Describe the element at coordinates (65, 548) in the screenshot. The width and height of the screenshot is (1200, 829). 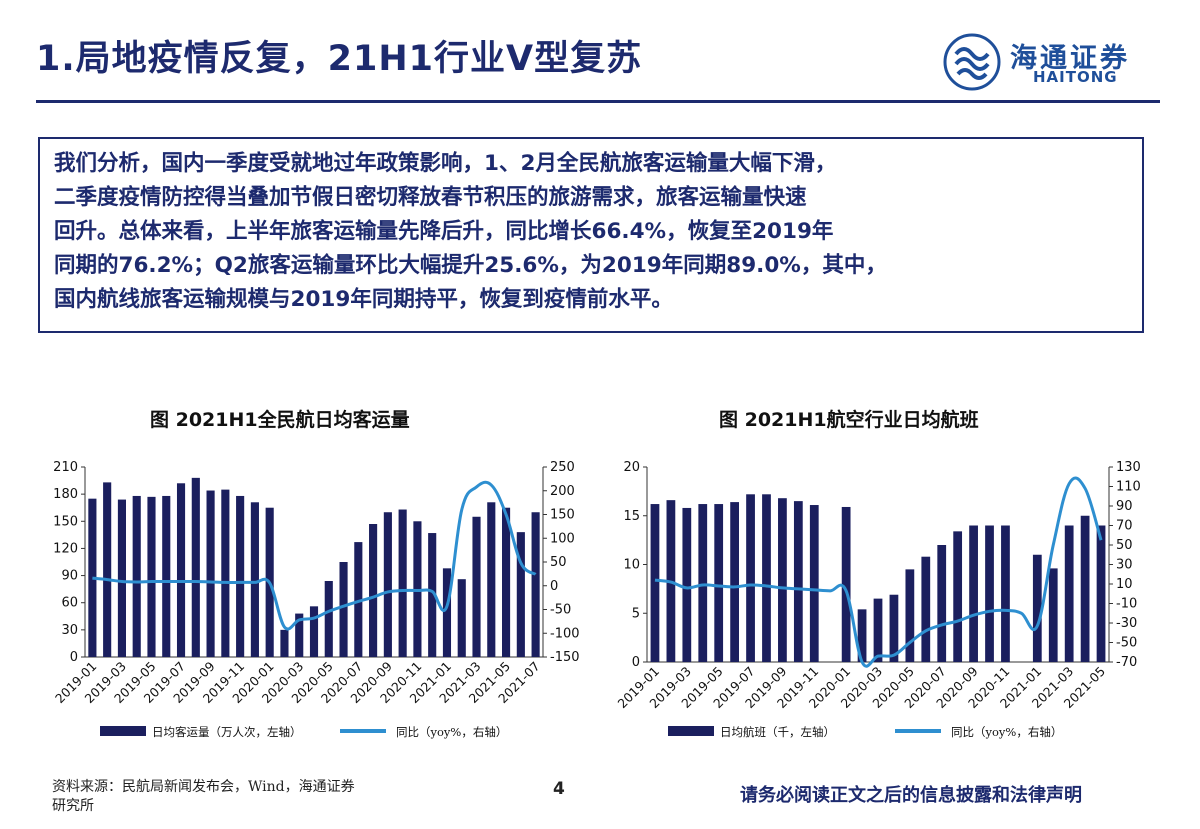
I see `left-tick-label: 120` at that location.